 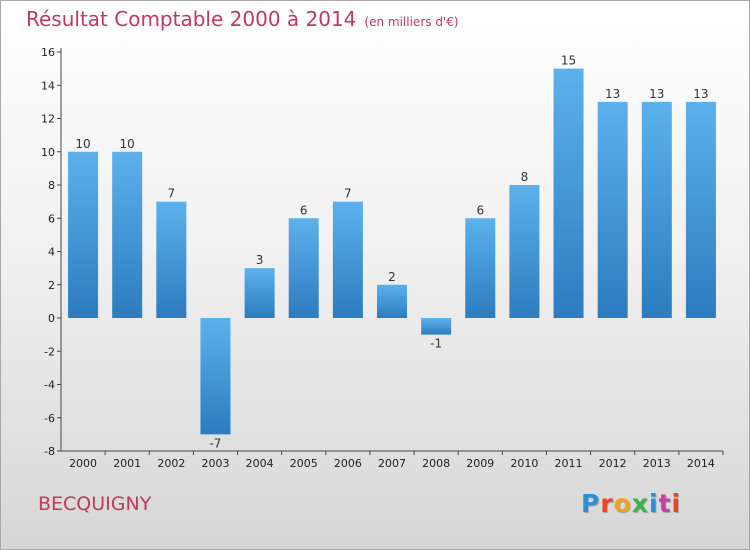 What do you see at coordinates (51, 285) in the screenshot?
I see `y-tick-label: 2` at bounding box center [51, 285].